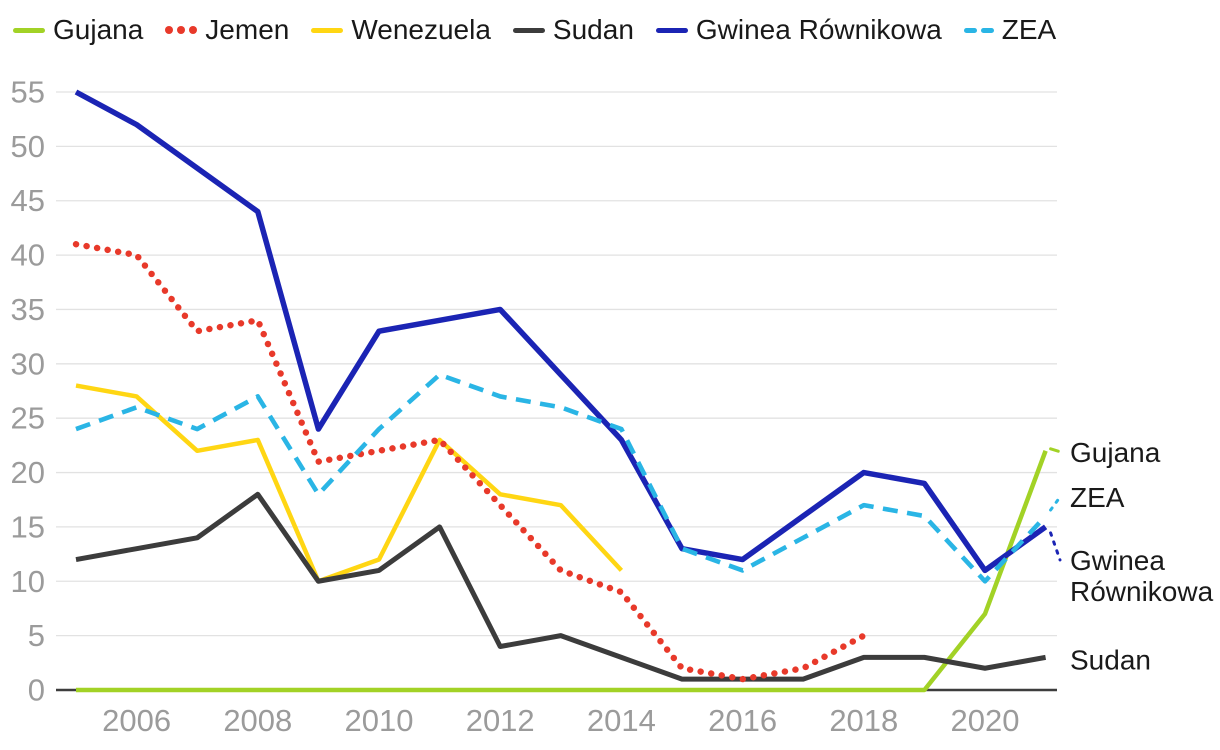 The width and height of the screenshot is (1220, 750). Describe the element at coordinates (621, 720) in the screenshot. I see `x-tick-label: 2014` at that location.